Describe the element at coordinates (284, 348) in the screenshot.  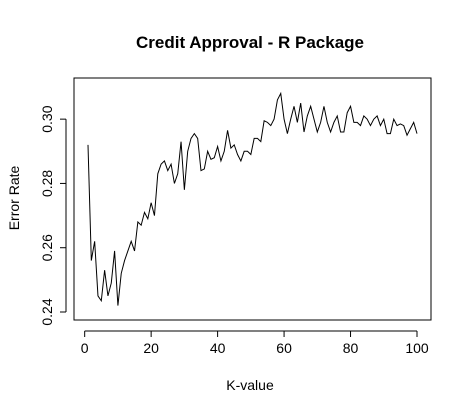
I see `x-tick-label: 60` at that location.